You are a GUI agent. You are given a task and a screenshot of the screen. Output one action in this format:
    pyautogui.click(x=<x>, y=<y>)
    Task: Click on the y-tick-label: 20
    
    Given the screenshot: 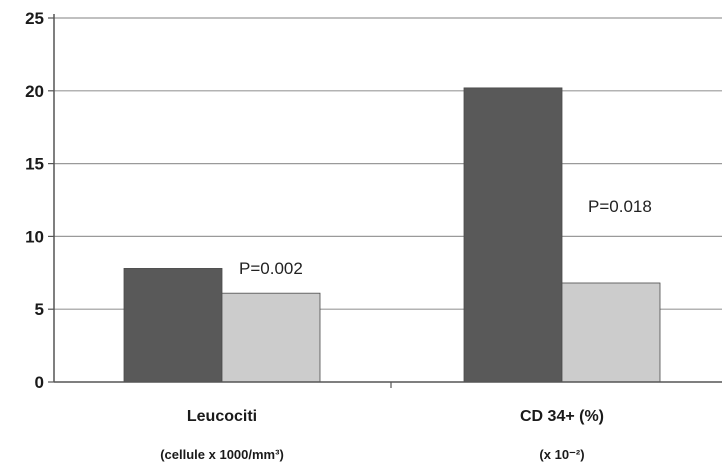 What is the action you would take?
    pyautogui.click(x=34, y=91)
    